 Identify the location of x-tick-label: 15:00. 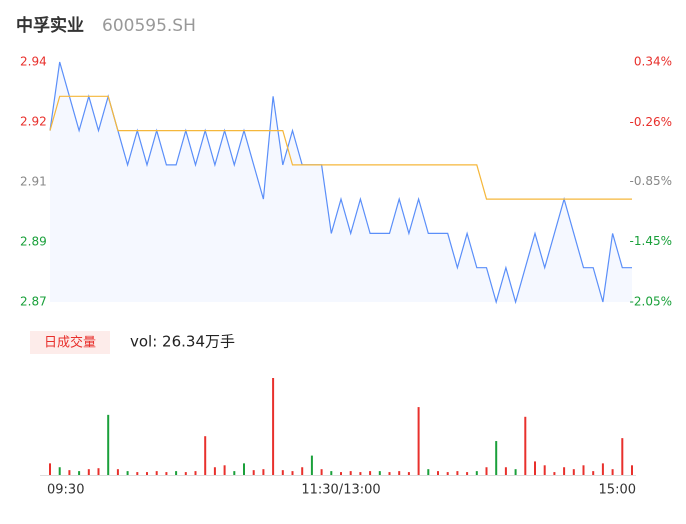
(617, 490).